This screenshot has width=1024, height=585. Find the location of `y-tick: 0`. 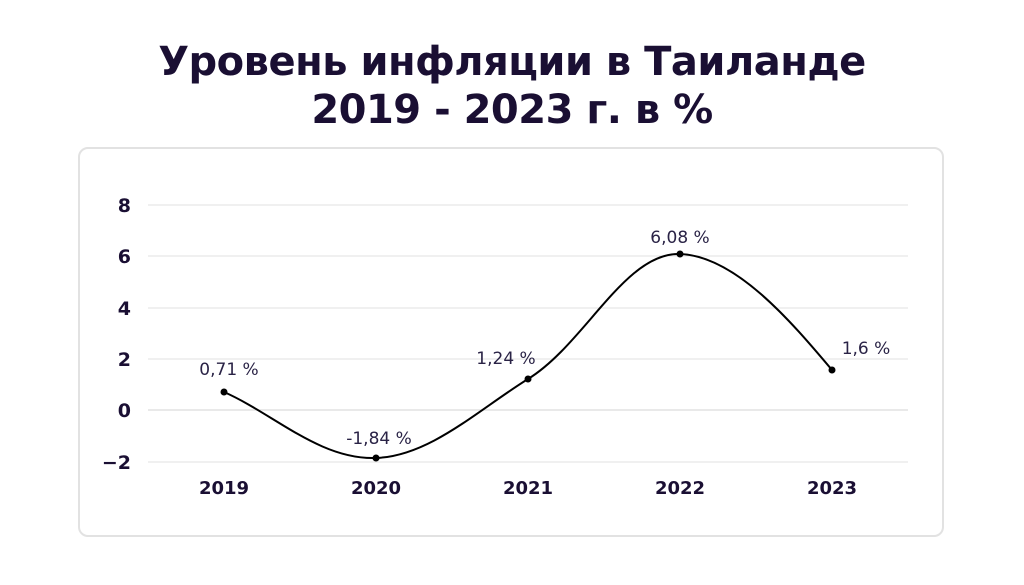

y-tick: 0 is located at coordinates (124, 411).